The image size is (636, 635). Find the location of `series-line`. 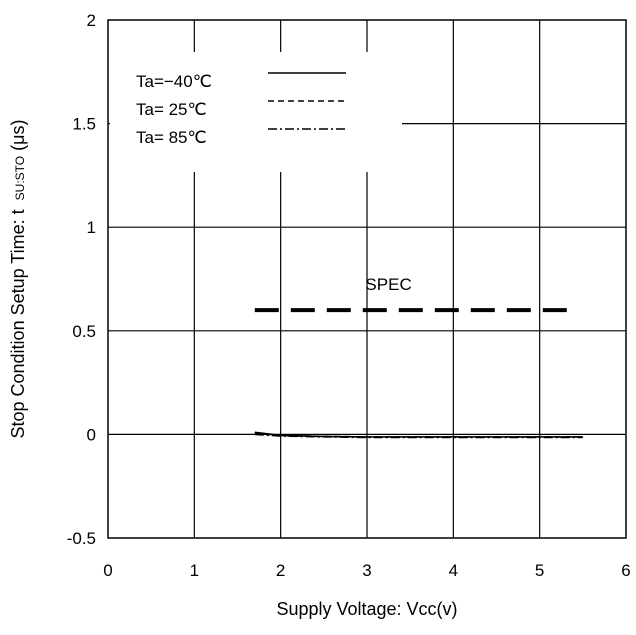

series-line is located at coordinates (418, 436).